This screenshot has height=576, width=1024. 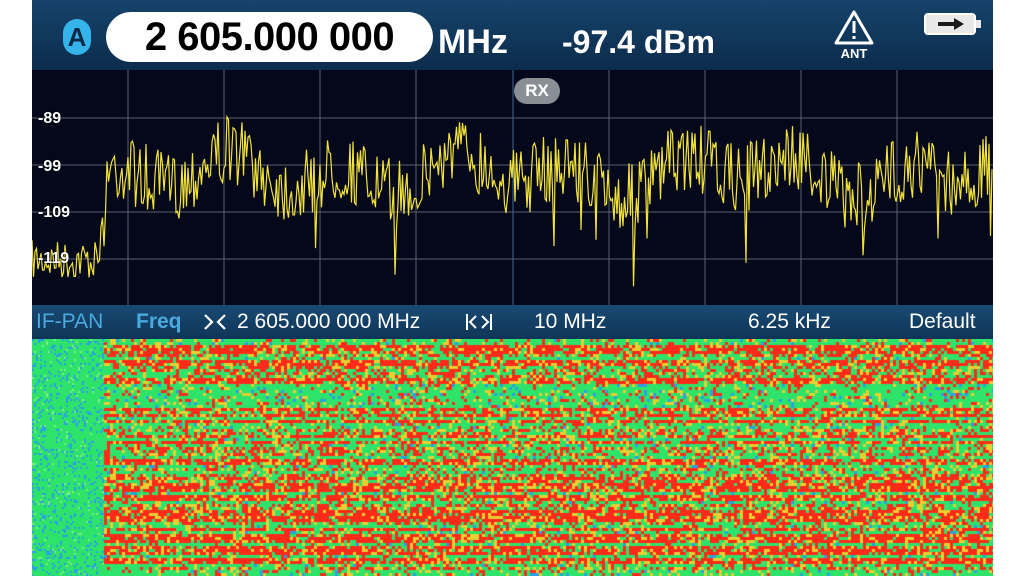 What do you see at coordinates (638, 42) in the screenshot?
I see `level-readout: -97.4 dBm` at bounding box center [638, 42].